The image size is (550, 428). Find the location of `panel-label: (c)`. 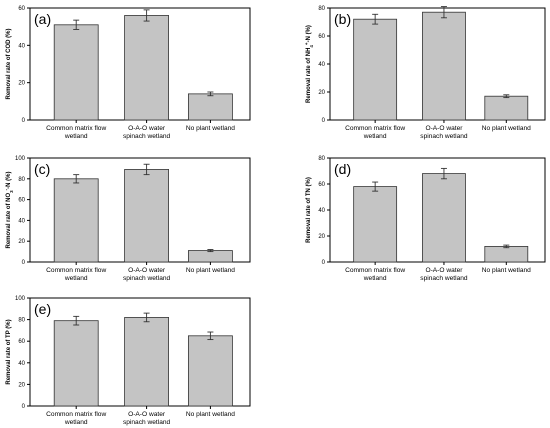

panel-label: (c) is located at coordinates (42, 169).